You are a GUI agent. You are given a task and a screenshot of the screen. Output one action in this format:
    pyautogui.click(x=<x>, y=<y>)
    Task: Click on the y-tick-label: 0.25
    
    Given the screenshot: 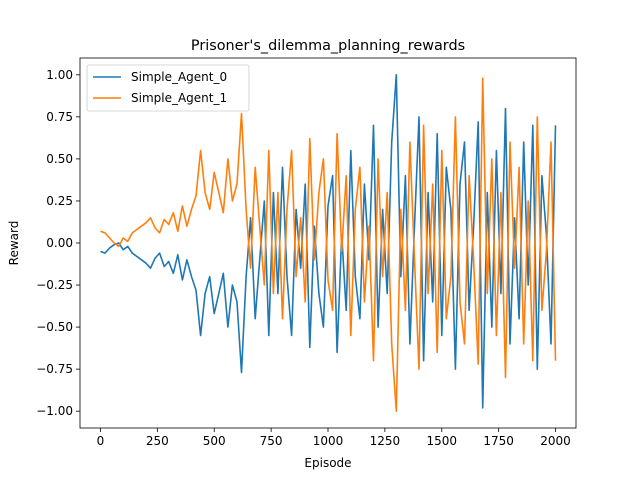 What is the action you would take?
    pyautogui.click(x=59, y=201)
    